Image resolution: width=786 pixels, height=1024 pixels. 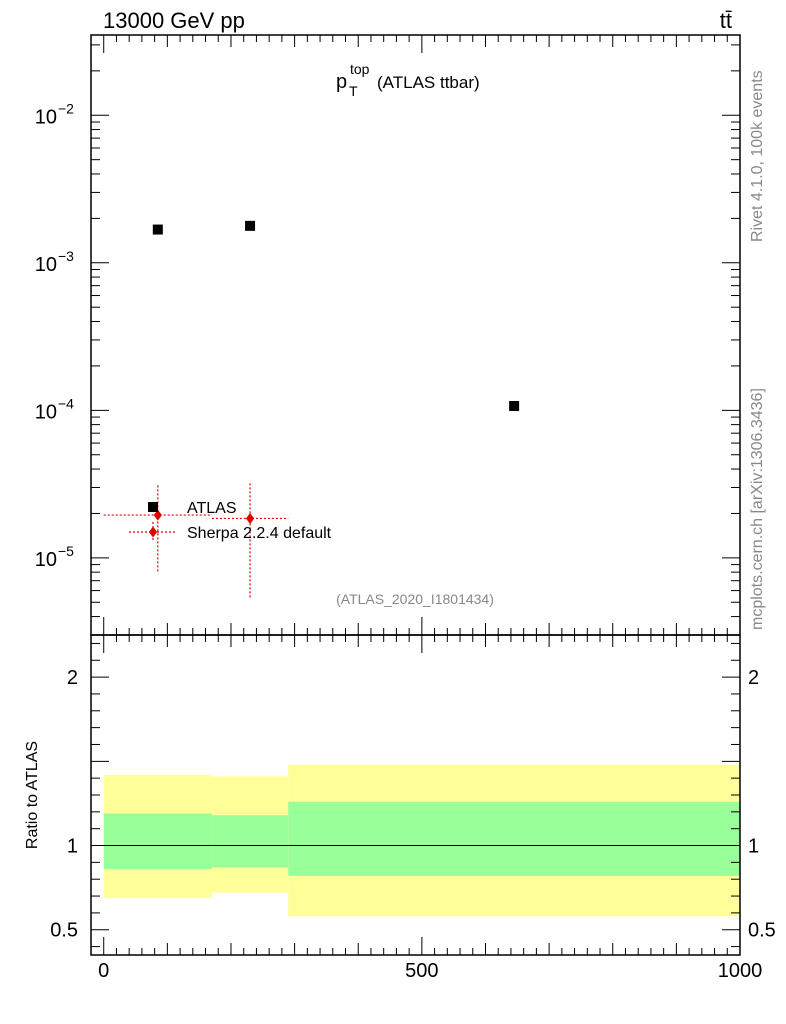 I want to click on rivet-label: Rivet 4.1.0, 100k events, so click(x=757, y=156).